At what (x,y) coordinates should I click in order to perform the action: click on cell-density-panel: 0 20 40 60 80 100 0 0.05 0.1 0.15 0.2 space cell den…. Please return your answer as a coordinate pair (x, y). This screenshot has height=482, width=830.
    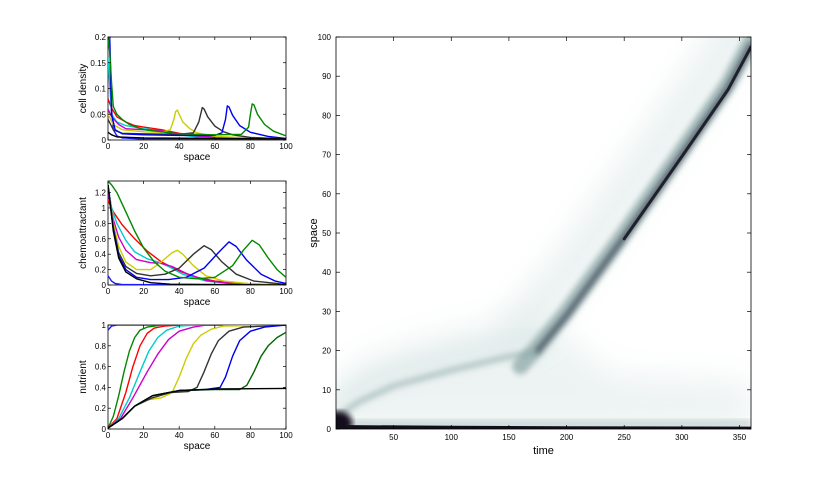
    Looking at the image, I should click on (185, 98).